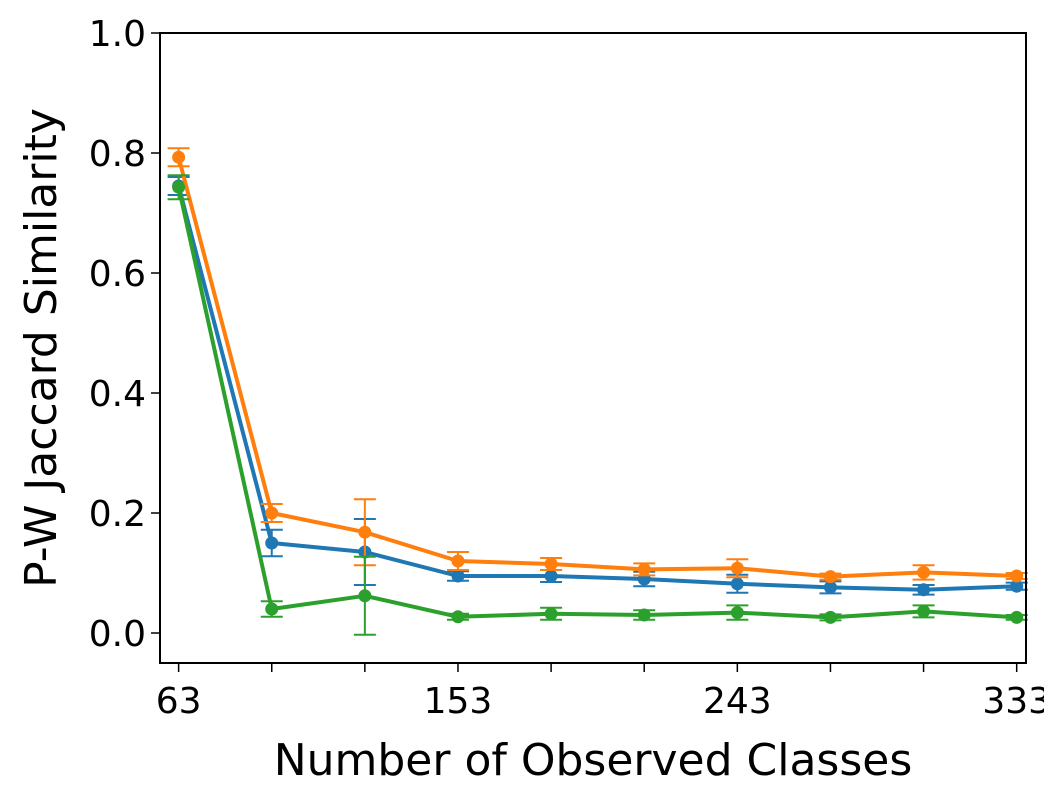  What do you see at coordinates (117, 514) in the screenshot?
I see `y-tick-label-1: 0.2` at bounding box center [117, 514].